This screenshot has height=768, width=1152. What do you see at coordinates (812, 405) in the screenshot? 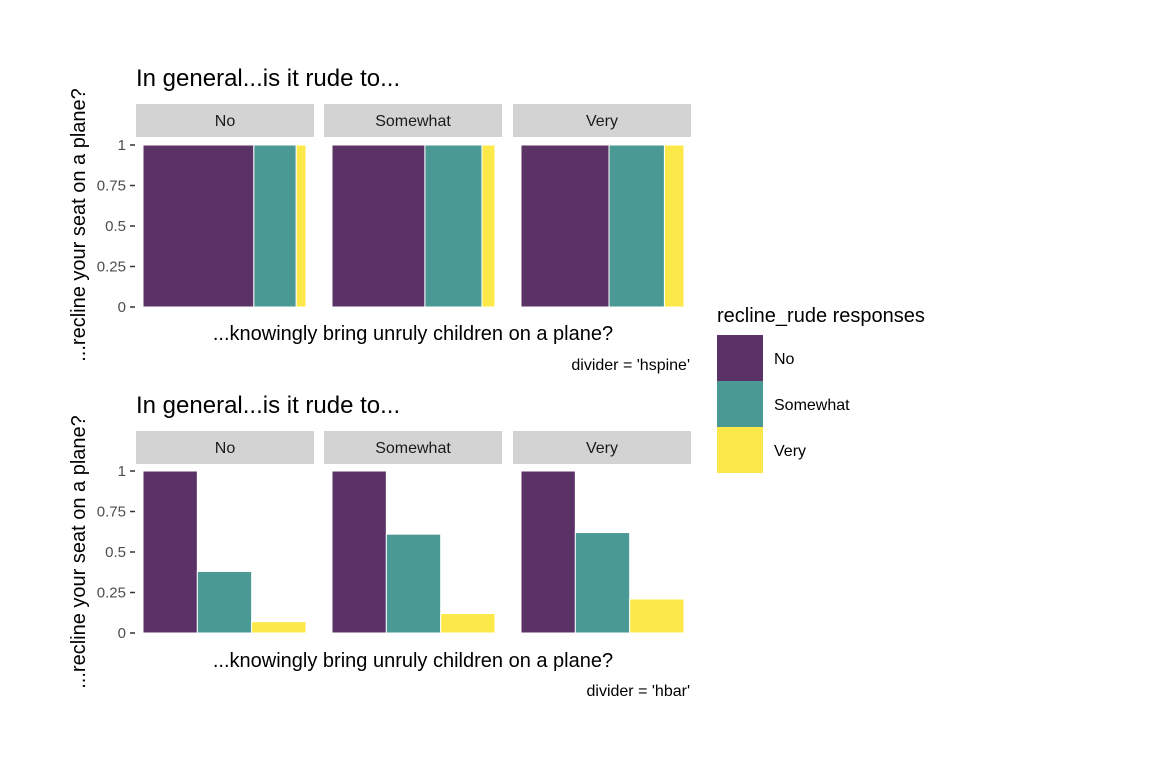
I see `legend-label: Somewhat` at bounding box center [812, 405].